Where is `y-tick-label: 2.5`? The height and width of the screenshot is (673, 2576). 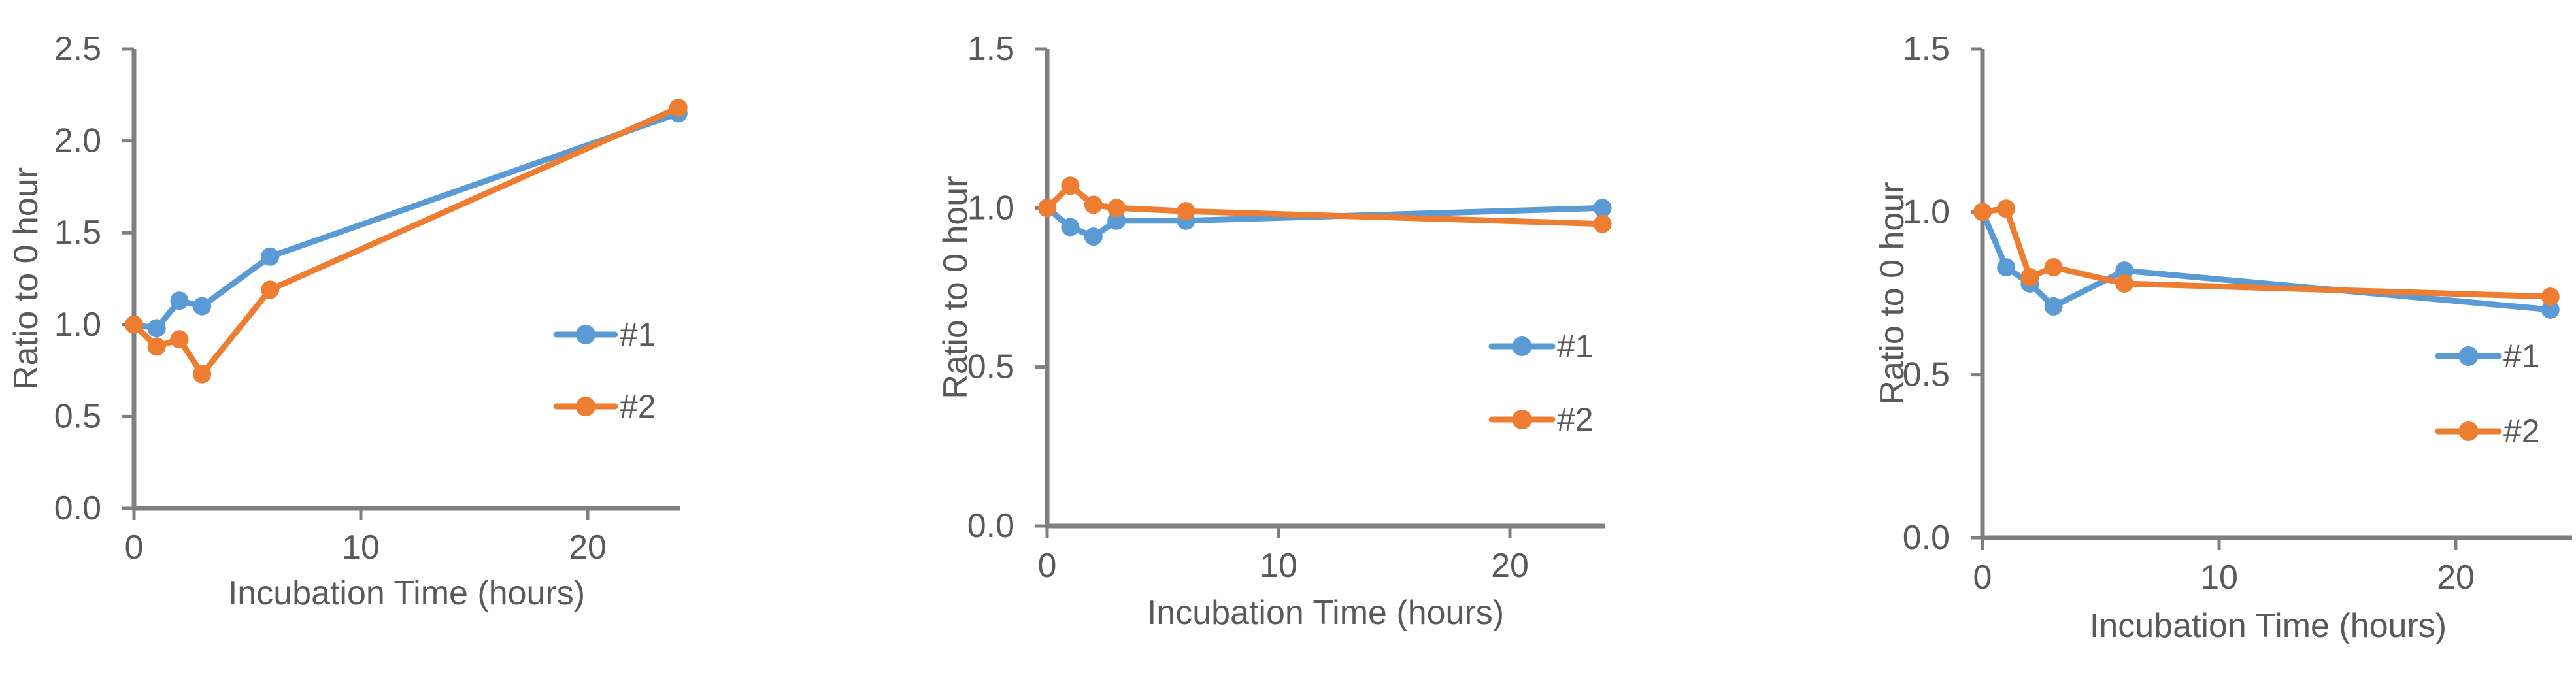
y-tick-label: 2.5 is located at coordinates (78, 49).